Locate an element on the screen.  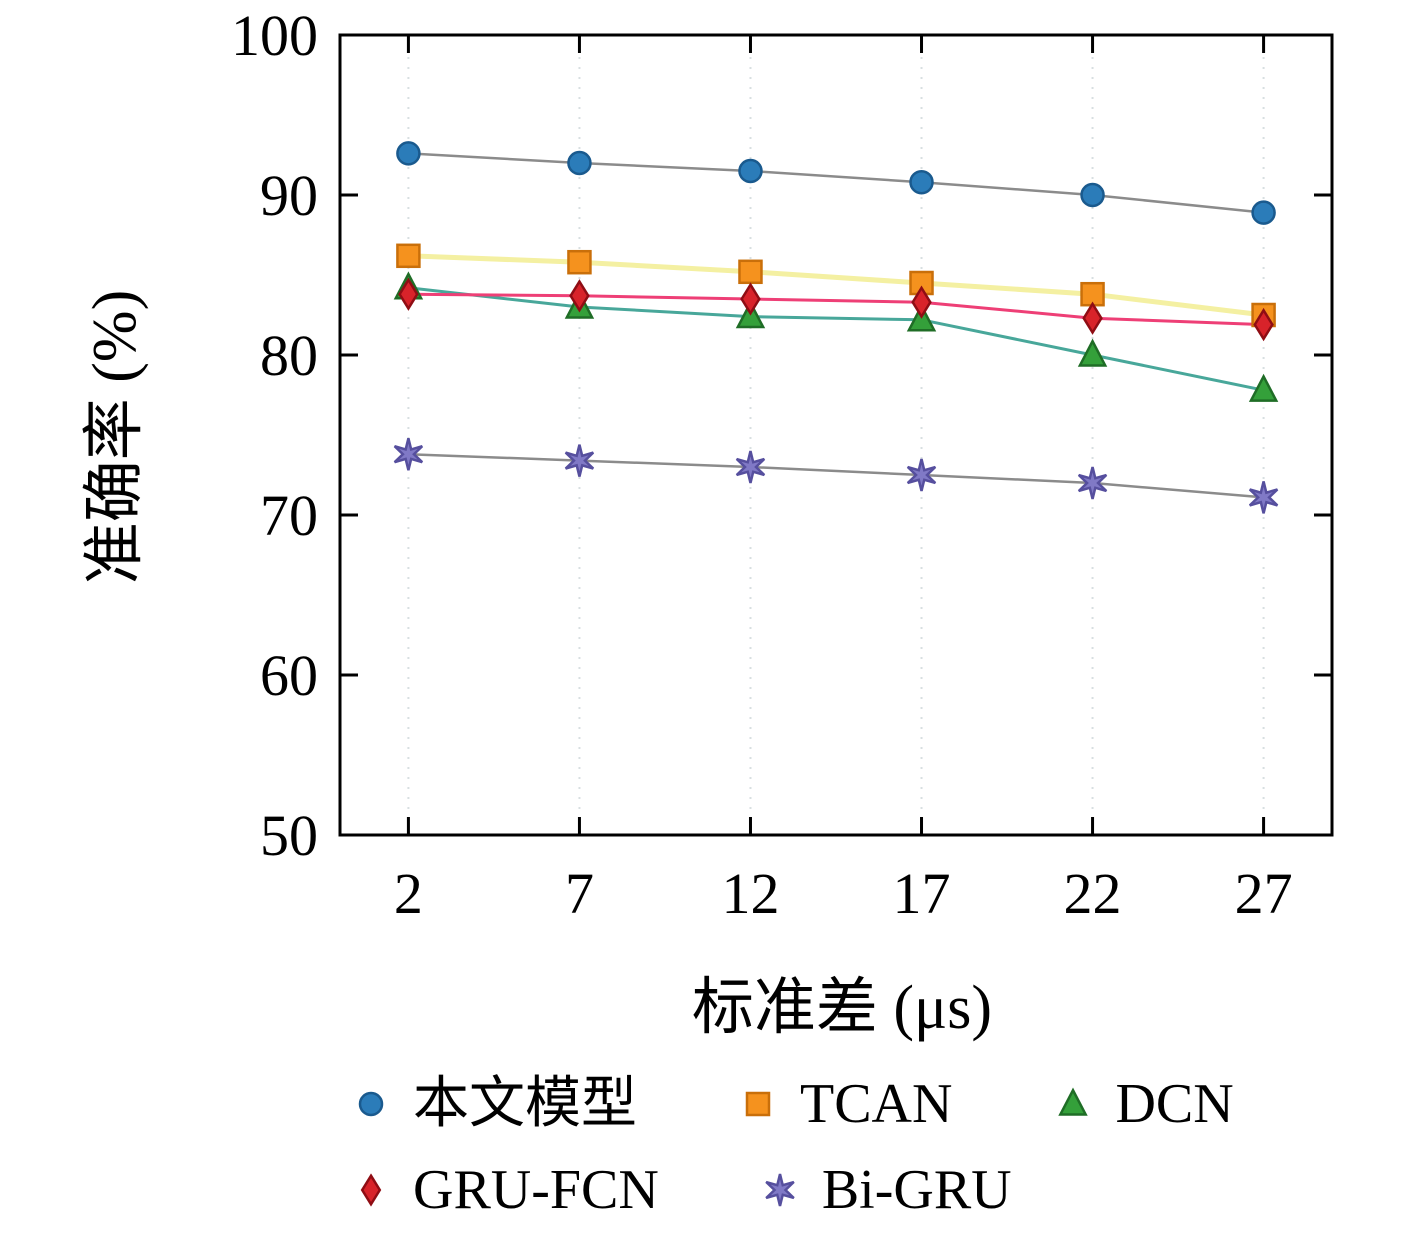
x-tick-label: 2 is located at coordinates (408, 893).